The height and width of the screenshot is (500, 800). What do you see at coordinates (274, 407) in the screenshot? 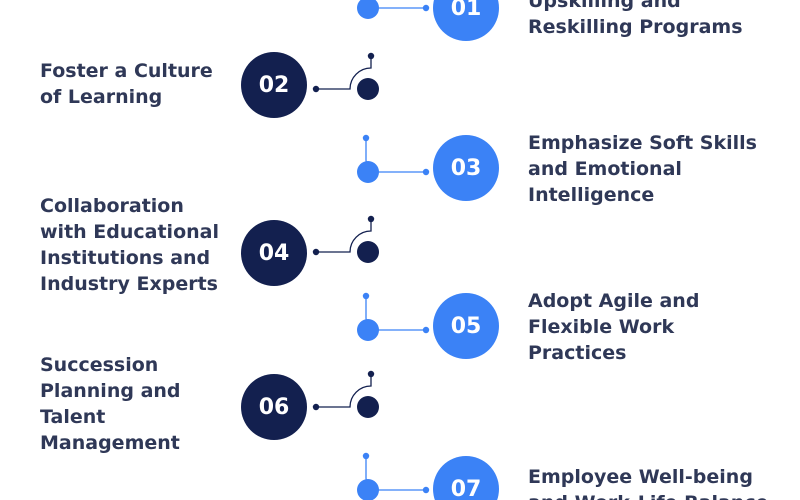
I see `step-badge-06: 06` at bounding box center [274, 407].